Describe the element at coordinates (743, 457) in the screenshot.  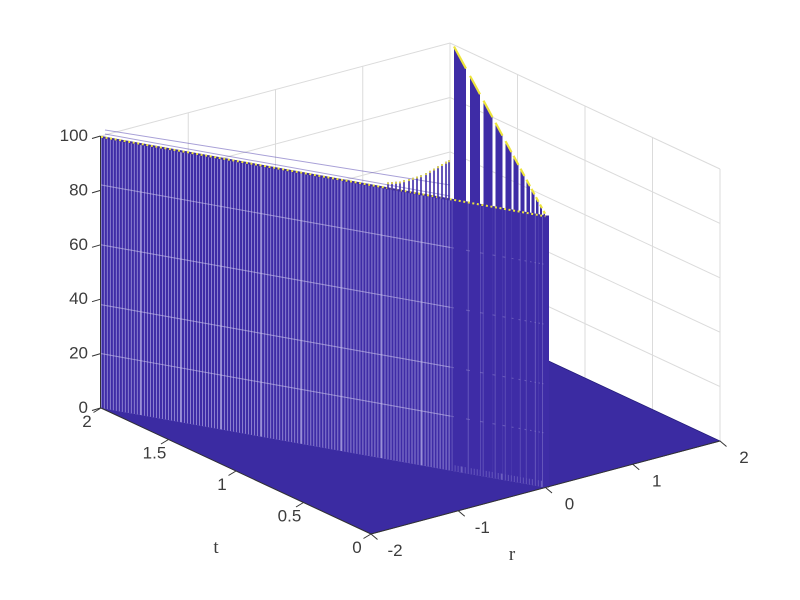
I see `r-tick-label: 2` at that location.